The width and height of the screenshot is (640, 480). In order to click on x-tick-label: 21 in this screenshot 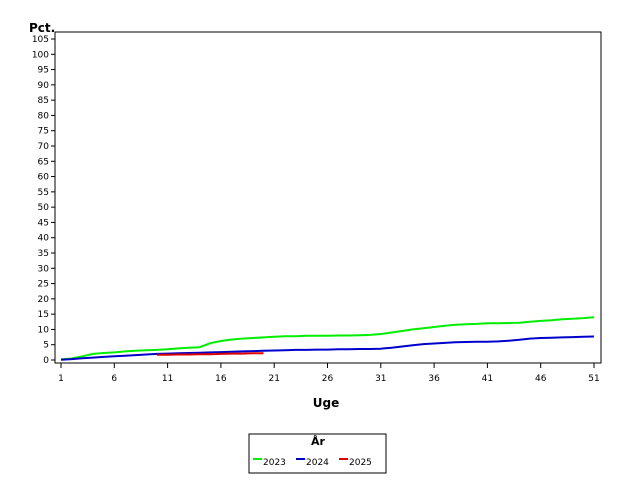, I will do `click(273, 379)`.